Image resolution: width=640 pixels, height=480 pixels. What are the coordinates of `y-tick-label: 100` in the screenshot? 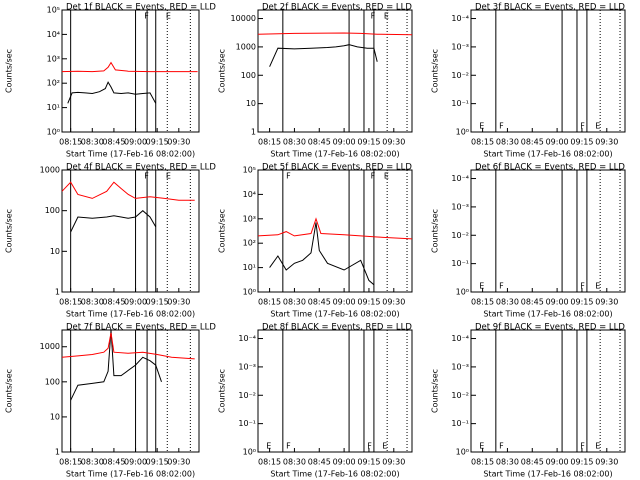 It's located at (52, 210).